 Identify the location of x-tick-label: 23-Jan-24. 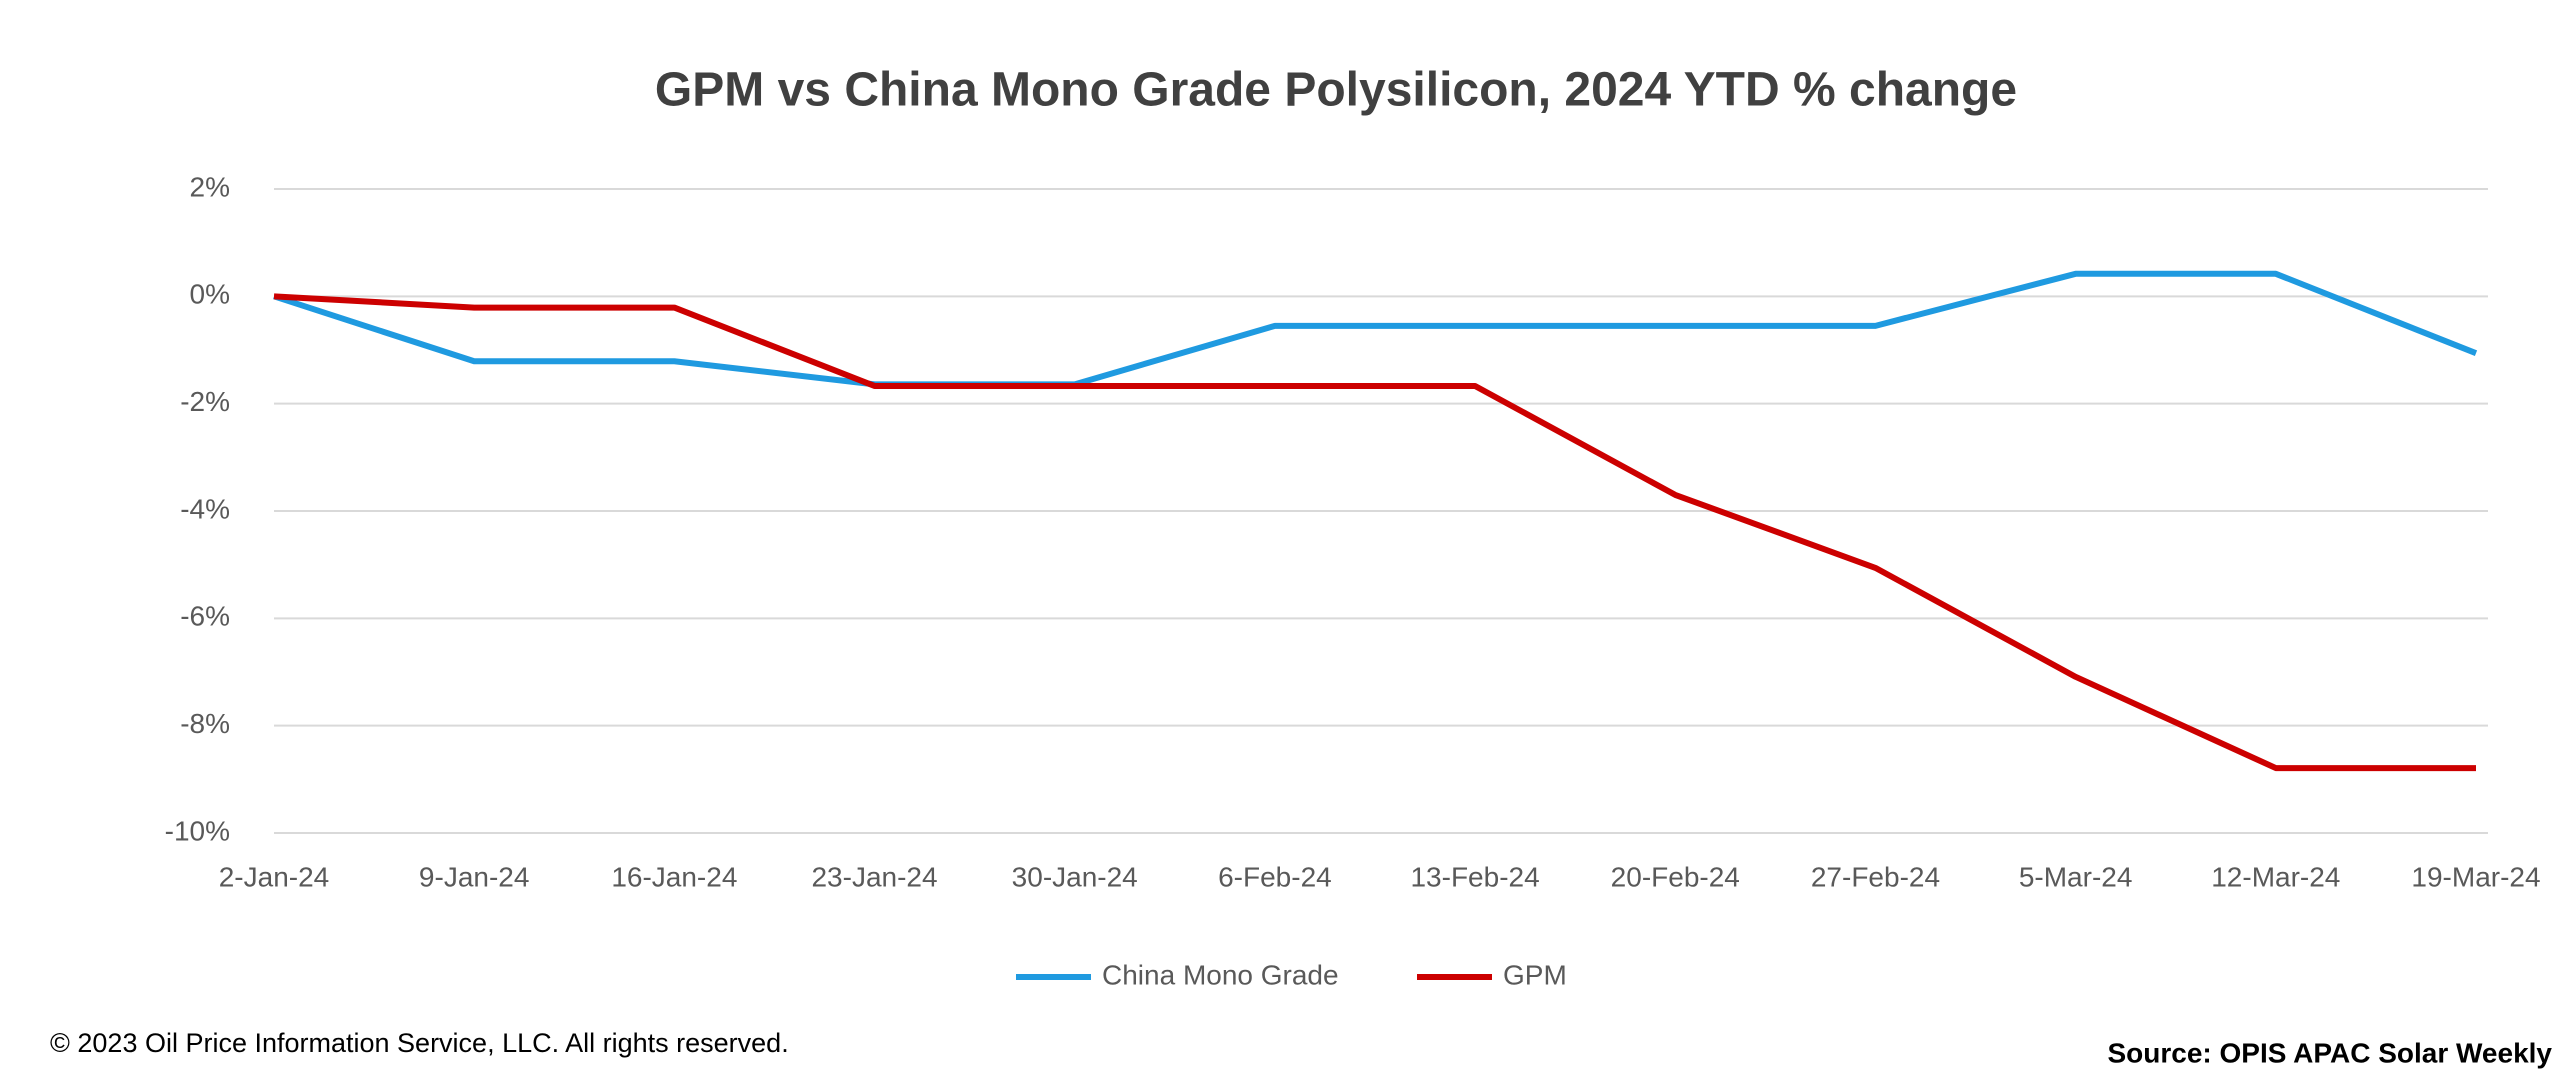
(874, 876).